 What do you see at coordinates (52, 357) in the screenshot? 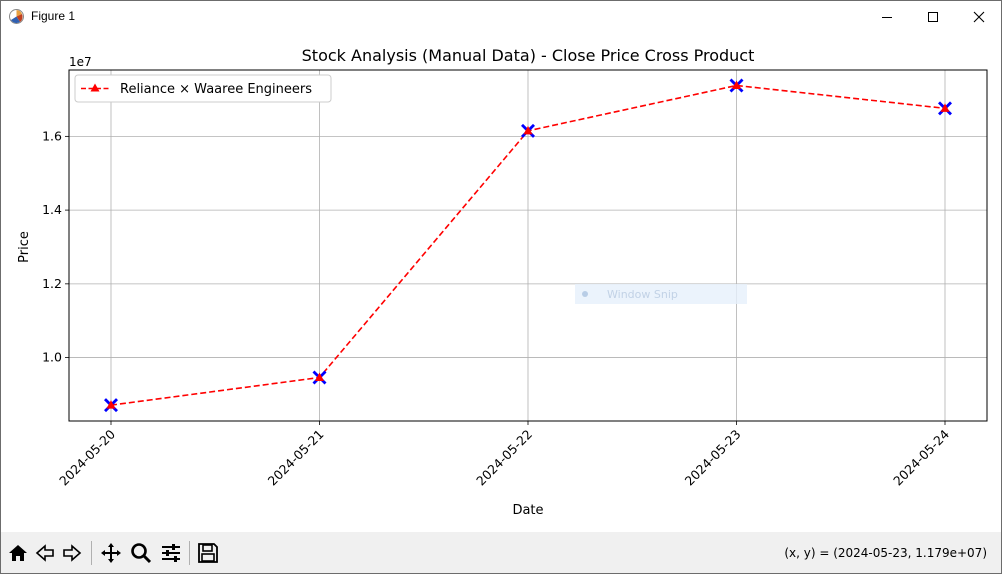
I see `y-tick-label: 1.0` at bounding box center [52, 357].